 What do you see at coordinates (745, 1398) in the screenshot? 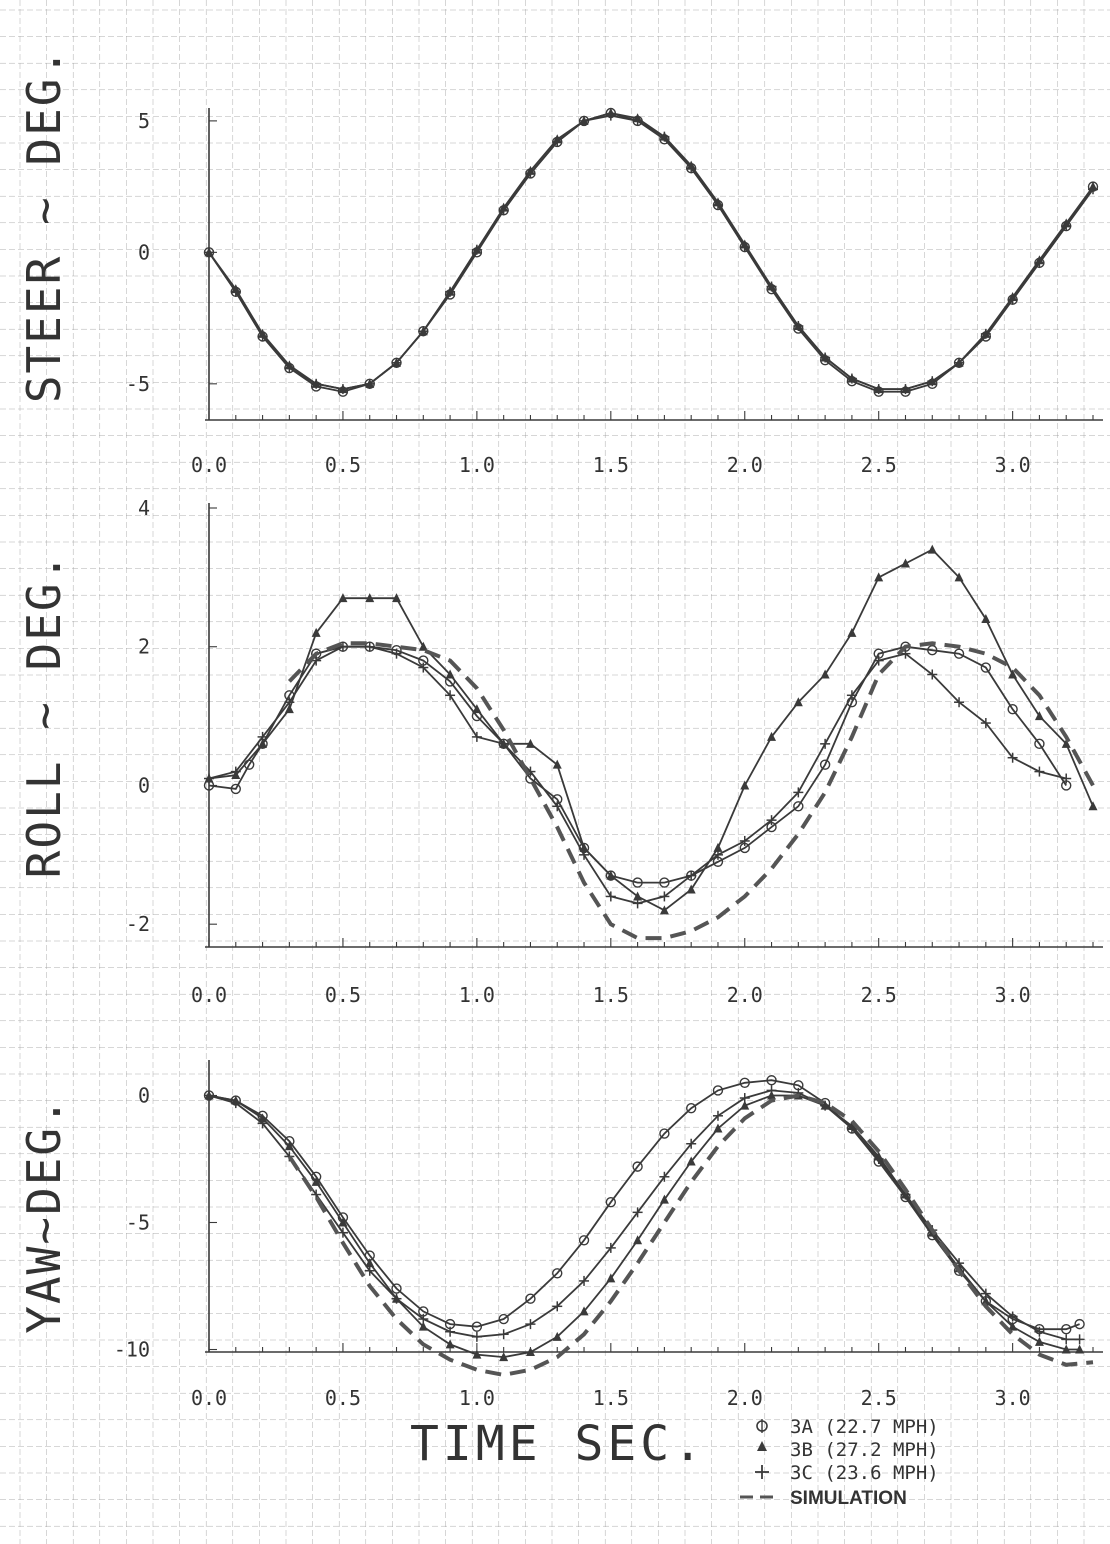
I see `x-tick-label: 2.0` at bounding box center [745, 1398].